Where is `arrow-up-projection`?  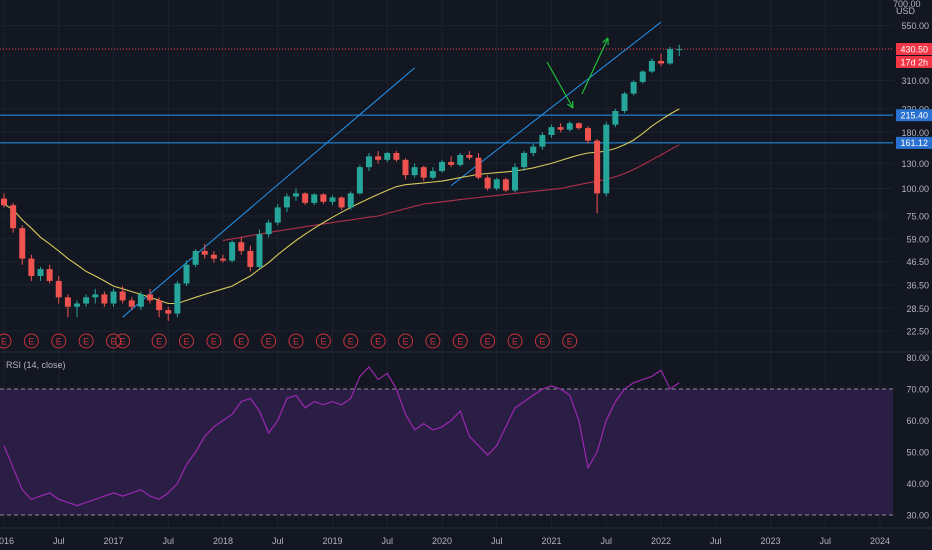
arrow-up-projection is located at coordinates (595, 66).